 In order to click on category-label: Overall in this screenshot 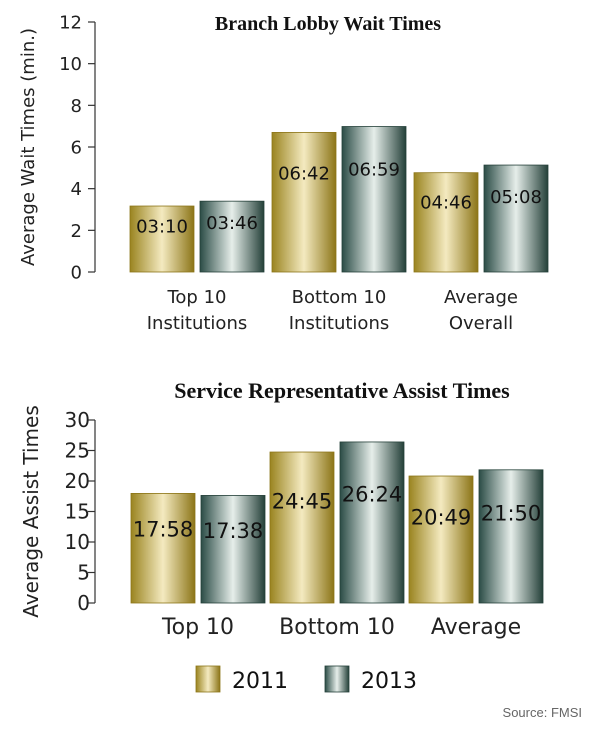, I will do `click(481, 323)`.